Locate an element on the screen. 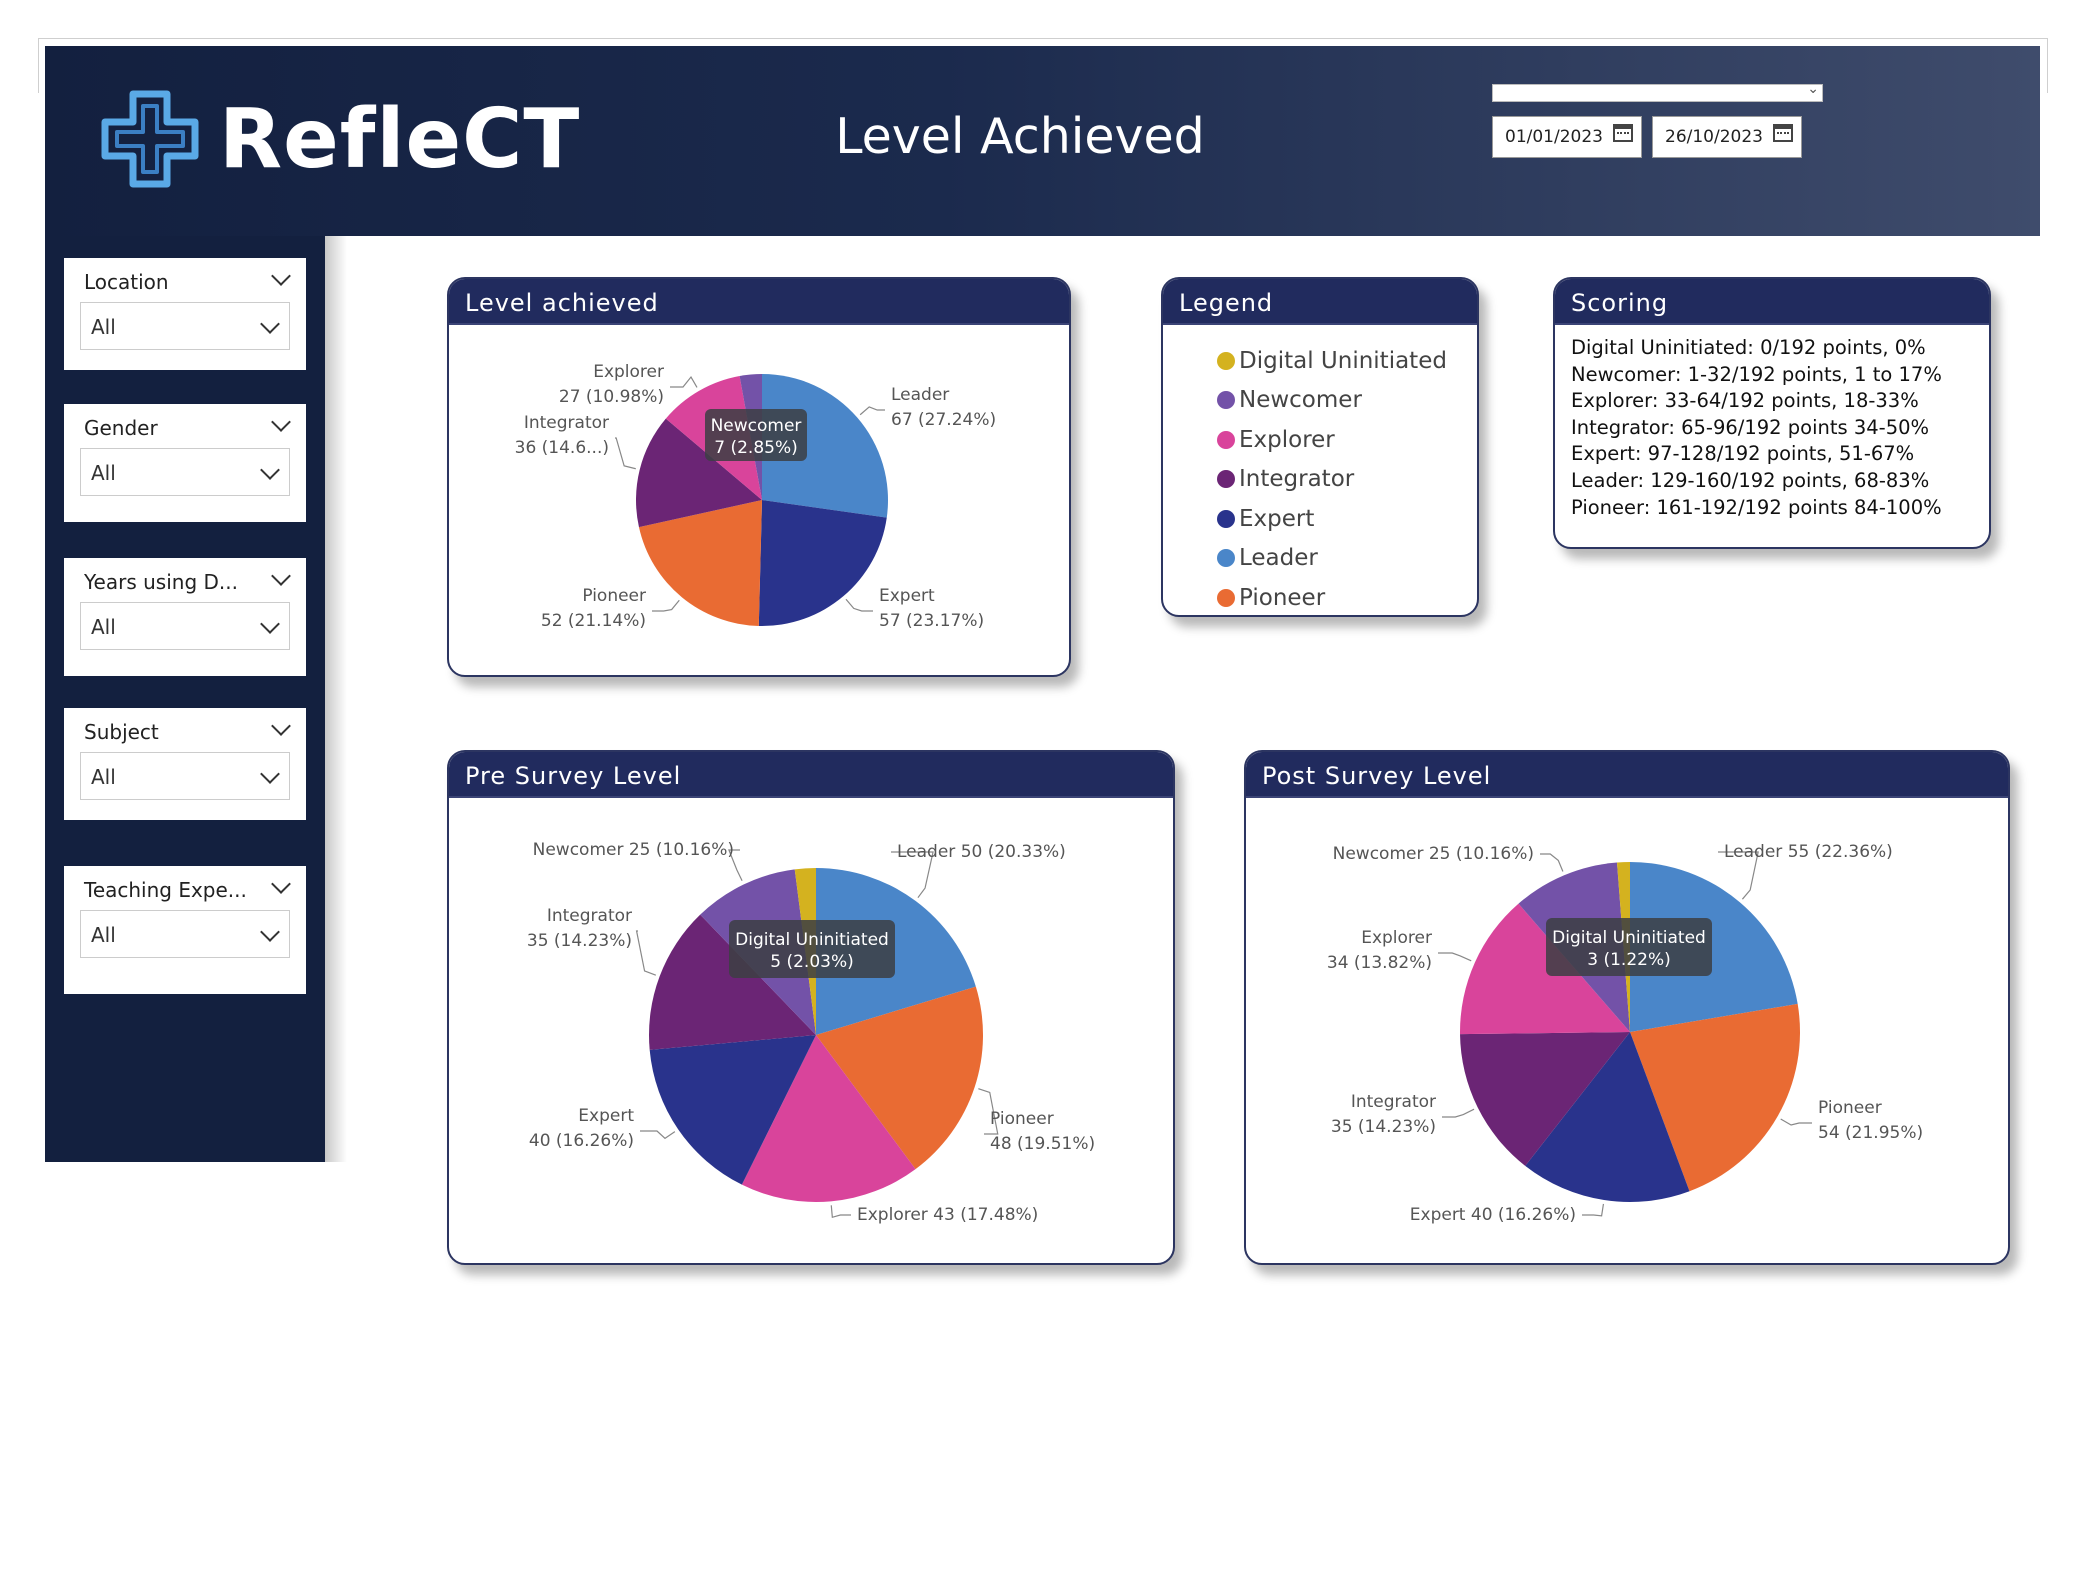  date-range-slider: ⌄ is located at coordinates (1657, 91).